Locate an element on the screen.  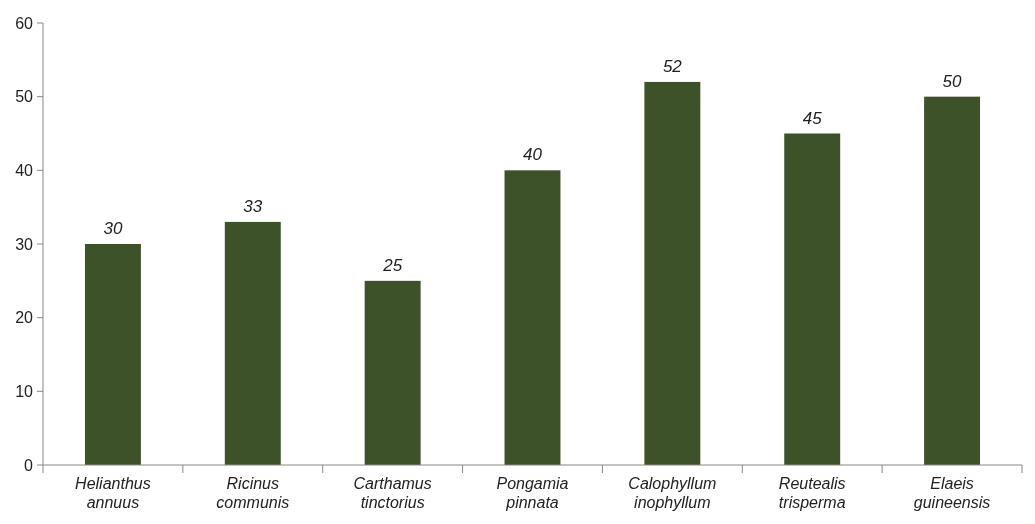
x-tick-label: Reutealis trisperma is located at coordinates (812, 493).